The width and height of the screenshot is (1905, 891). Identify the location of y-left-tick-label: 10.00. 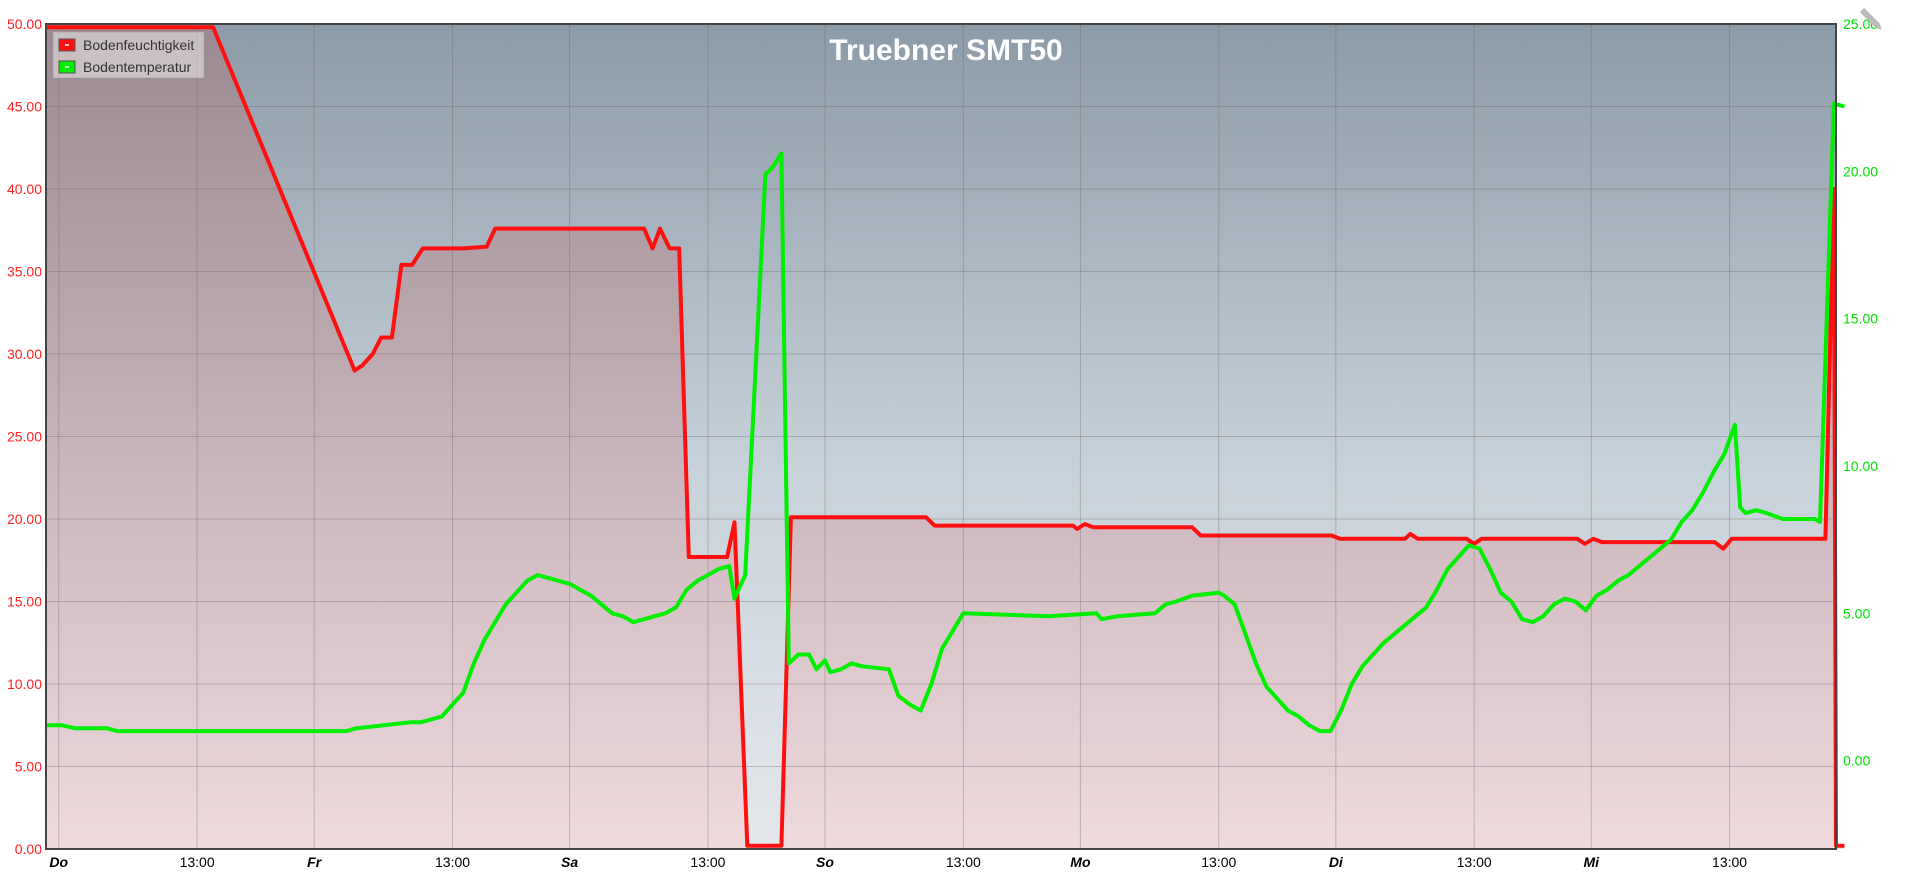
(24, 684).